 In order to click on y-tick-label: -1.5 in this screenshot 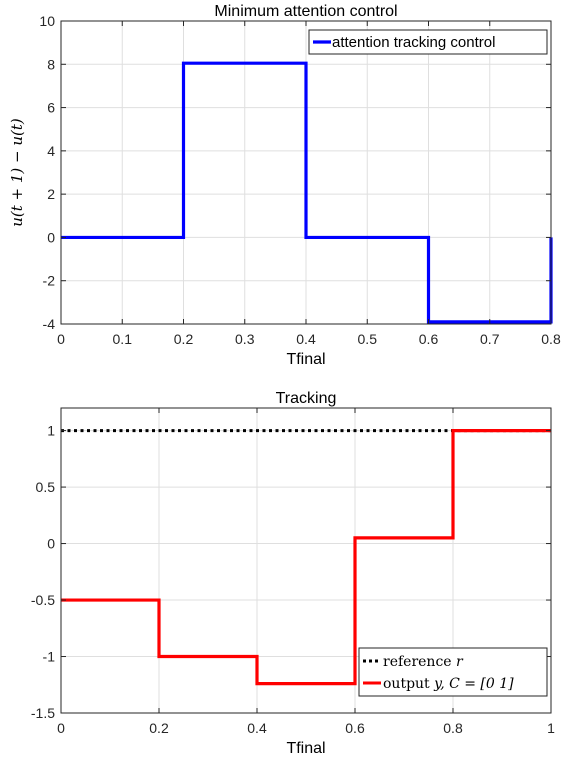, I will do `click(43, 713)`.